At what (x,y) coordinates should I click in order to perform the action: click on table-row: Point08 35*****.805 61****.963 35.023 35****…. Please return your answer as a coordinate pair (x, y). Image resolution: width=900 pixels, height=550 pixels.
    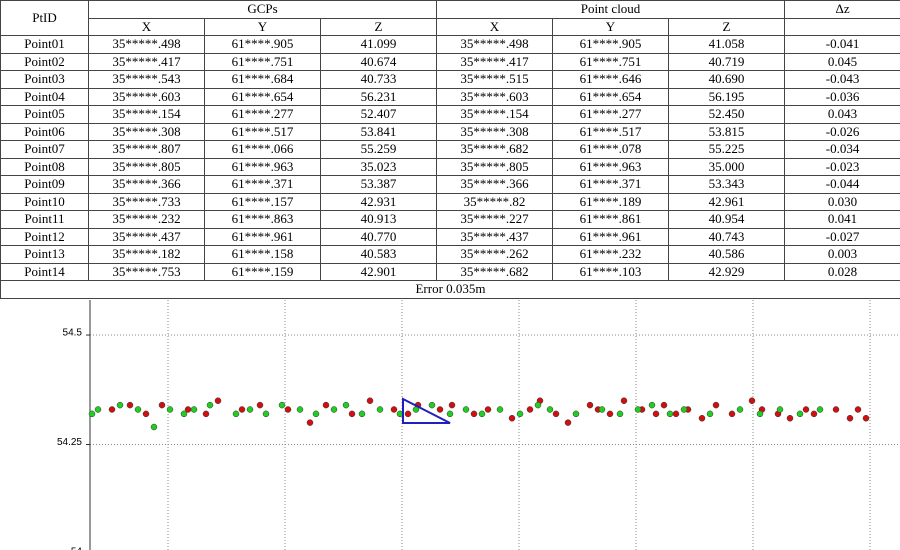
    Looking at the image, I should click on (450, 166).